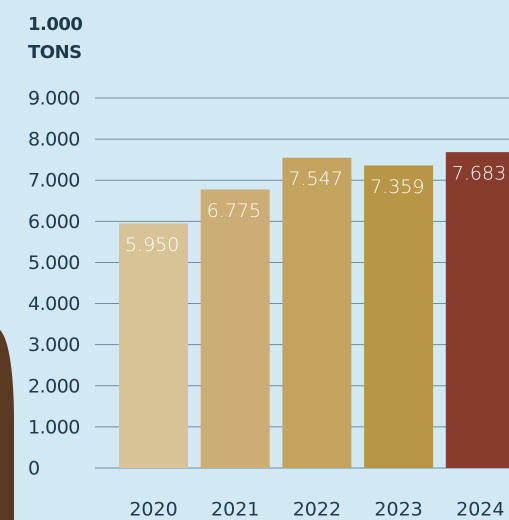 Image resolution: width=509 pixels, height=520 pixels. I want to click on y-tick-label: 8.000, so click(54, 140).